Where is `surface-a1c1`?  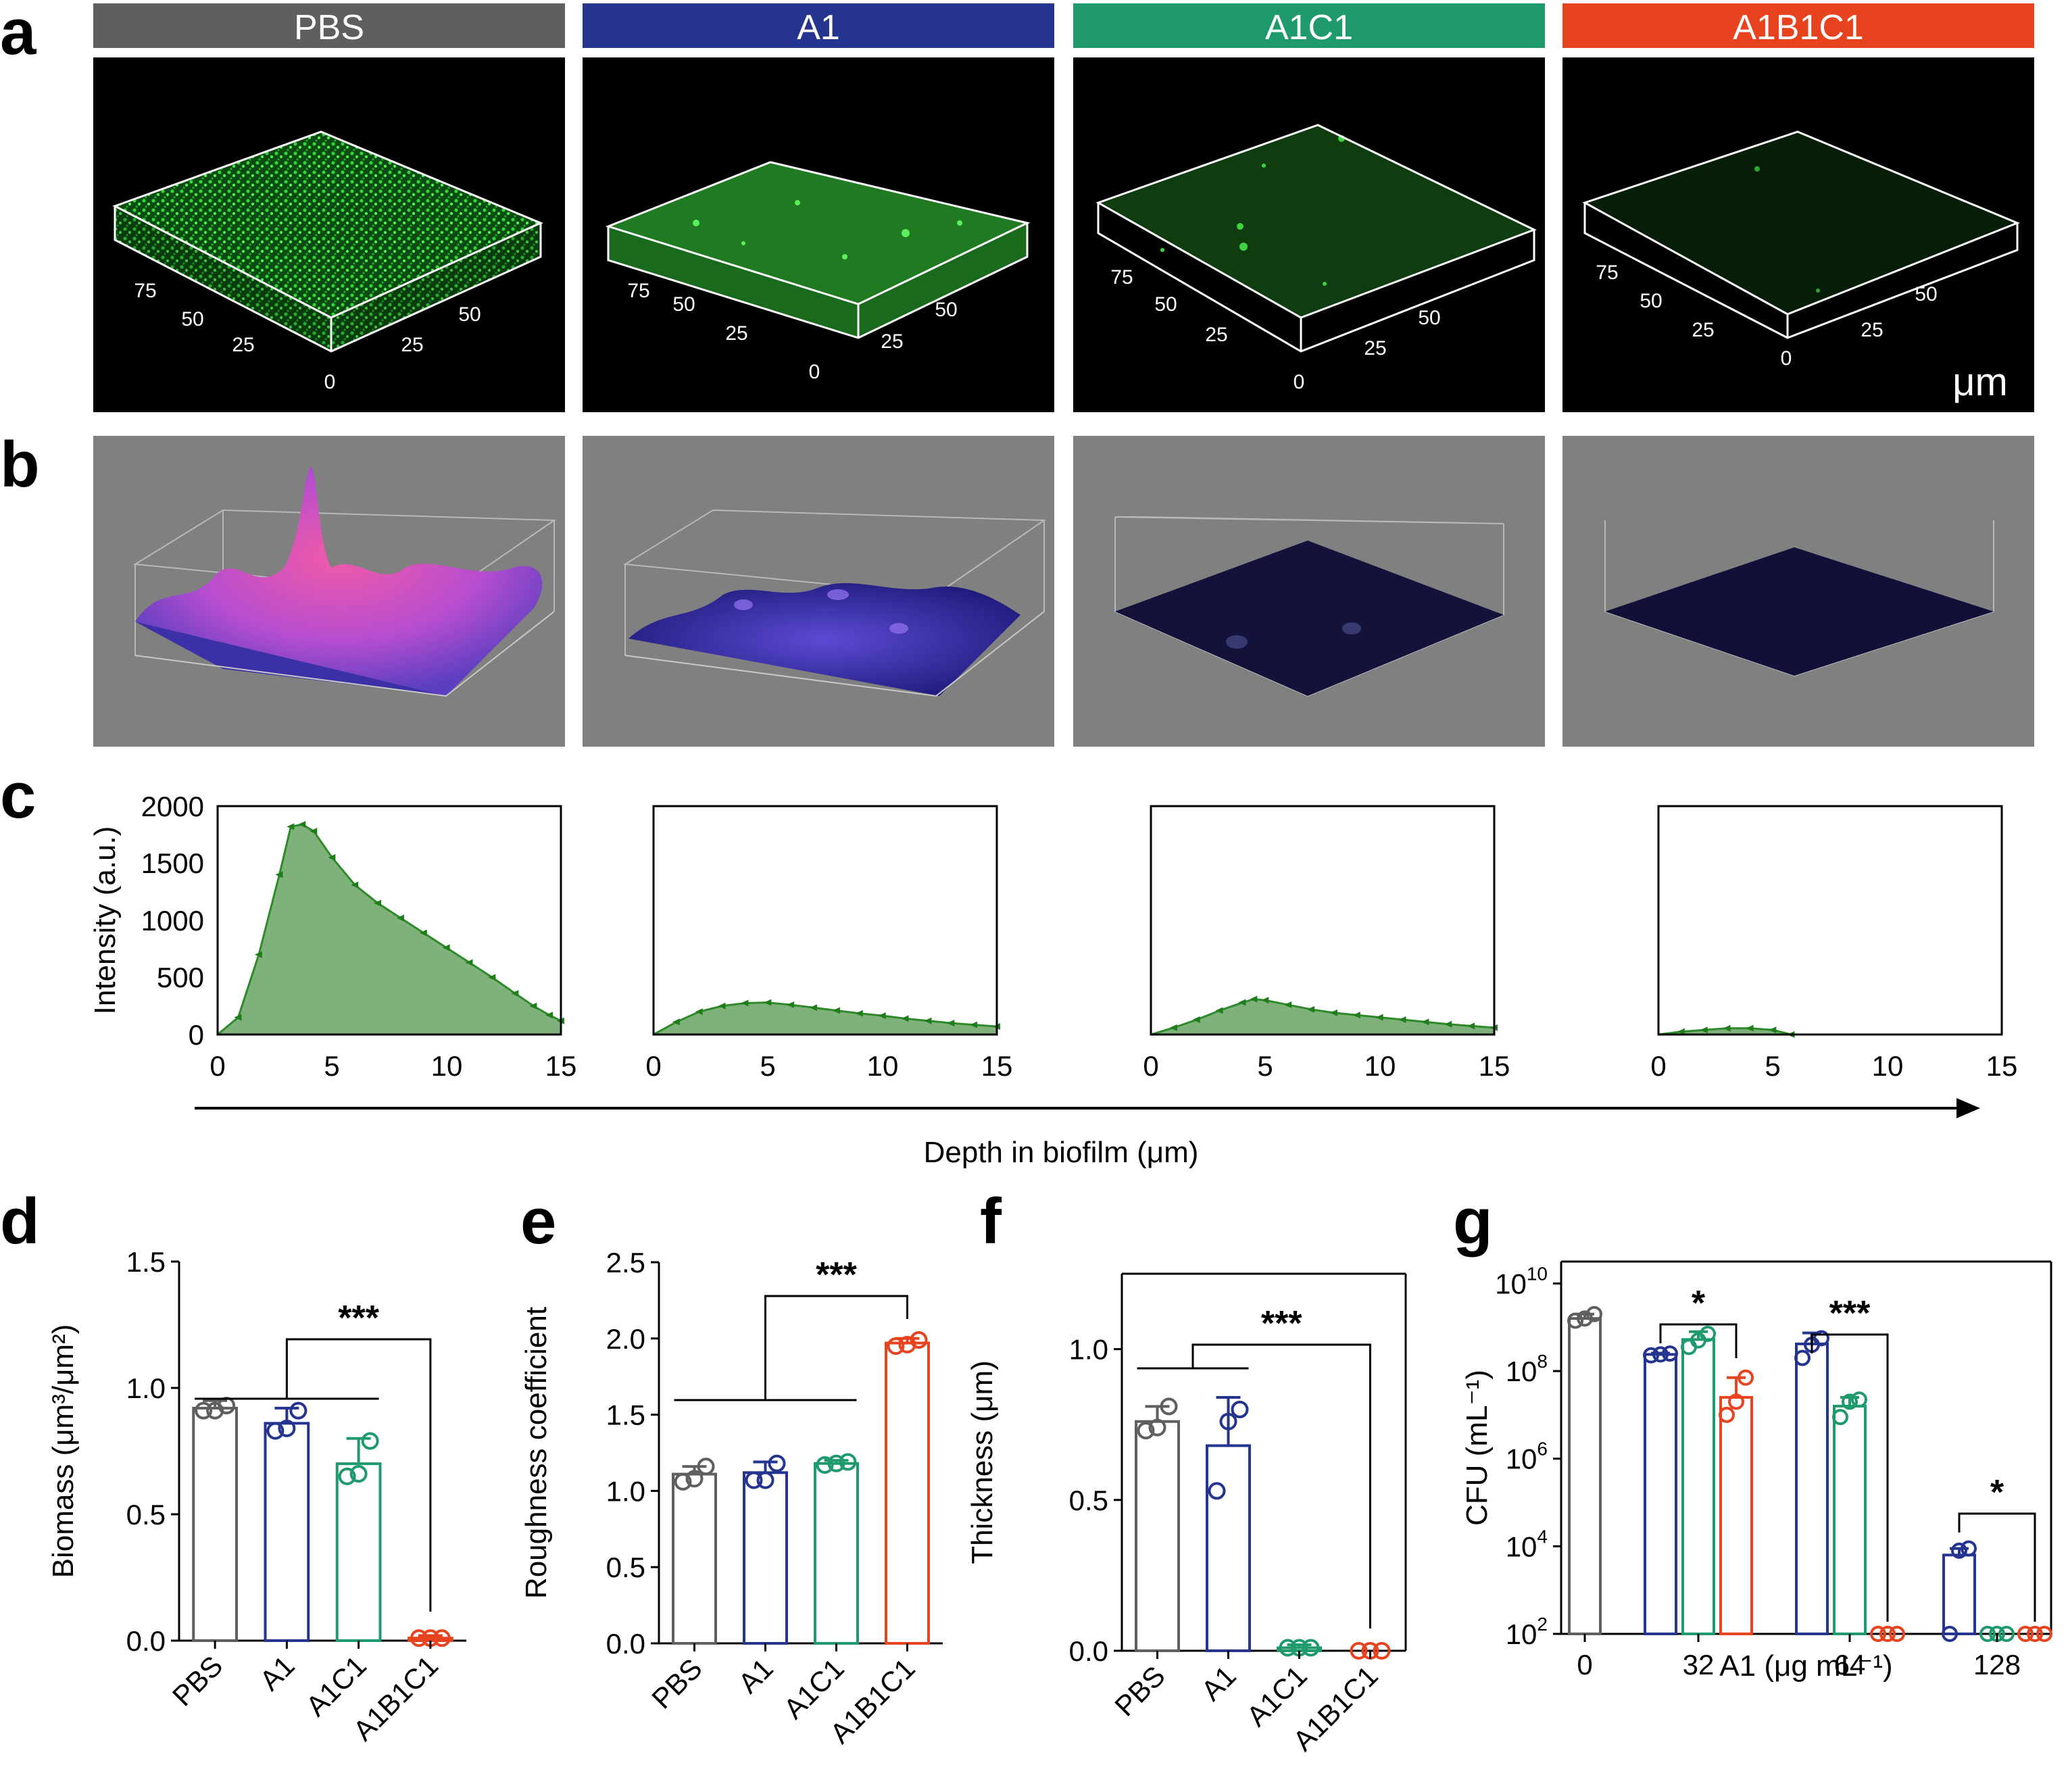 surface-a1c1 is located at coordinates (1309, 591).